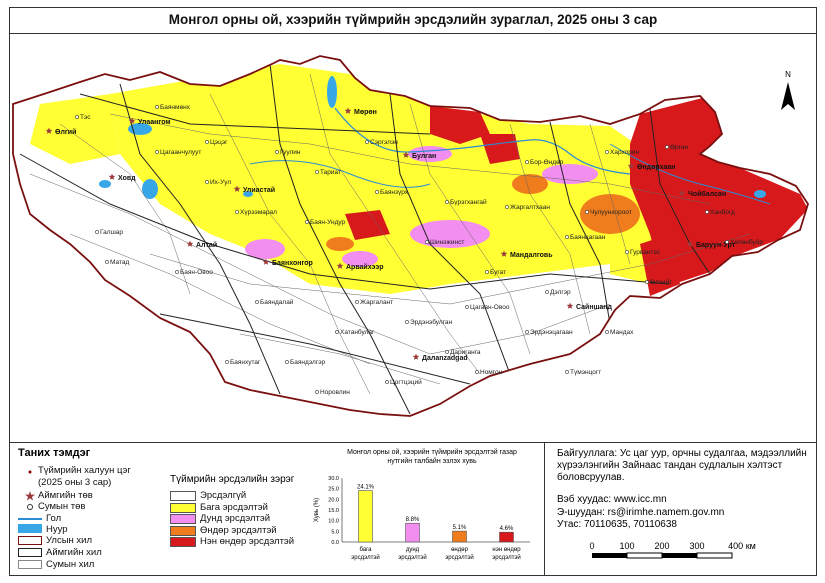 This screenshot has height=583, width=825. I want to click on y-tick-label: 5.0, so click(335, 532).